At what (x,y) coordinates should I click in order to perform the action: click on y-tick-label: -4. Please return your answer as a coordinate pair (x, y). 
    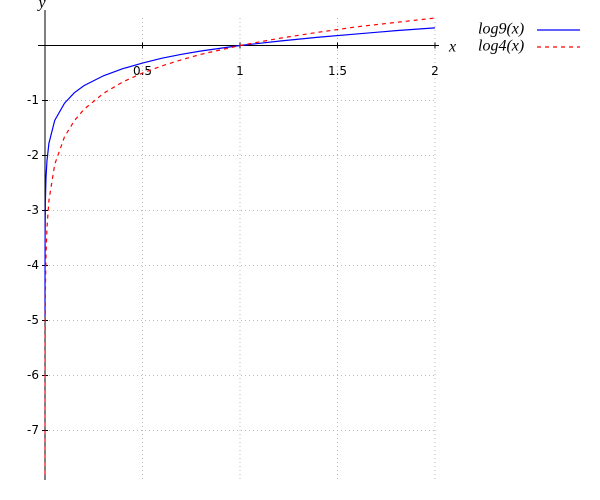
    Looking at the image, I should click on (33, 265).